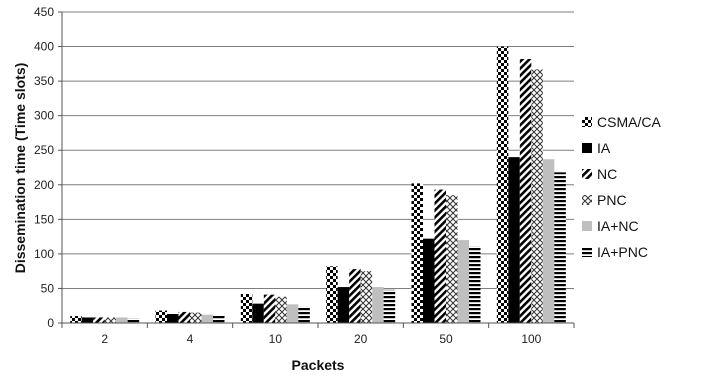 The height and width of the screenshot is (377, 706). I want to click on y-tick-label: 100, so click(44, 254).